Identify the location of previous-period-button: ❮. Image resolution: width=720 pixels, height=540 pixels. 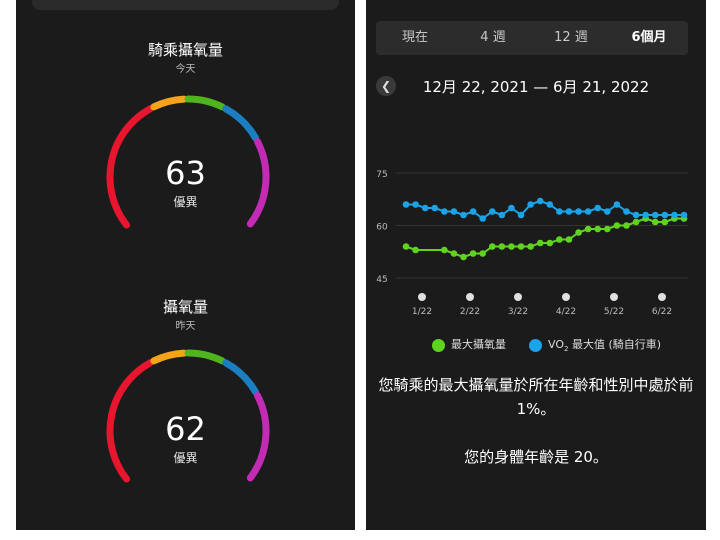
(386, 86).